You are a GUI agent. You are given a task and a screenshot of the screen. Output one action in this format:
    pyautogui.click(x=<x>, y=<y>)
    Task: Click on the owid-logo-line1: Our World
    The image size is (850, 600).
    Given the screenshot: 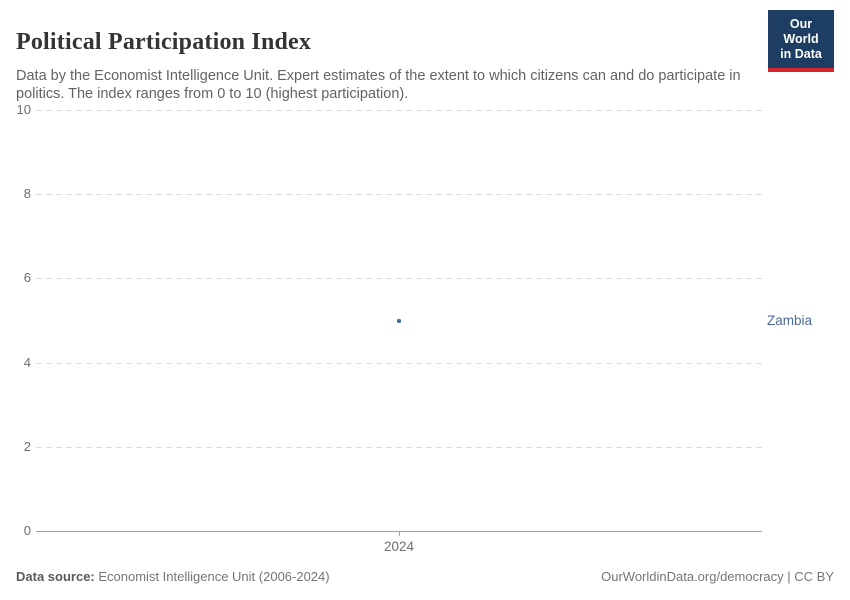 What is the action you would take?
    pyautogui.click(x=801, y=31)
    